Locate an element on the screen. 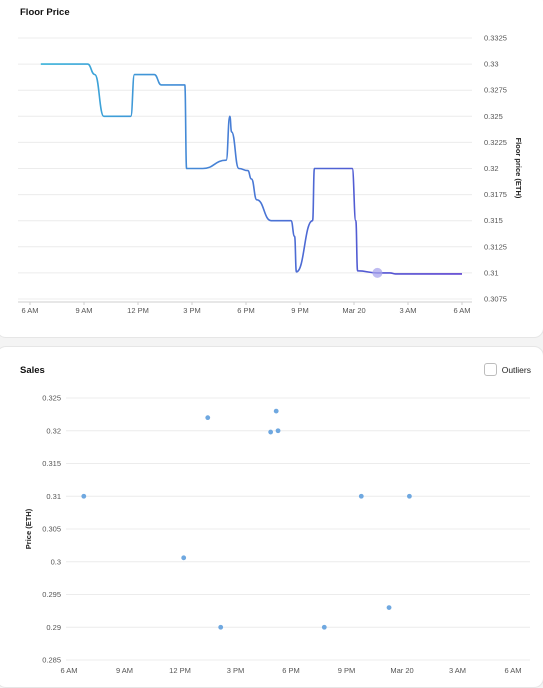 The image size is (543, 688). y-tick-label: 0.33 is located at coordinates (491, 64).